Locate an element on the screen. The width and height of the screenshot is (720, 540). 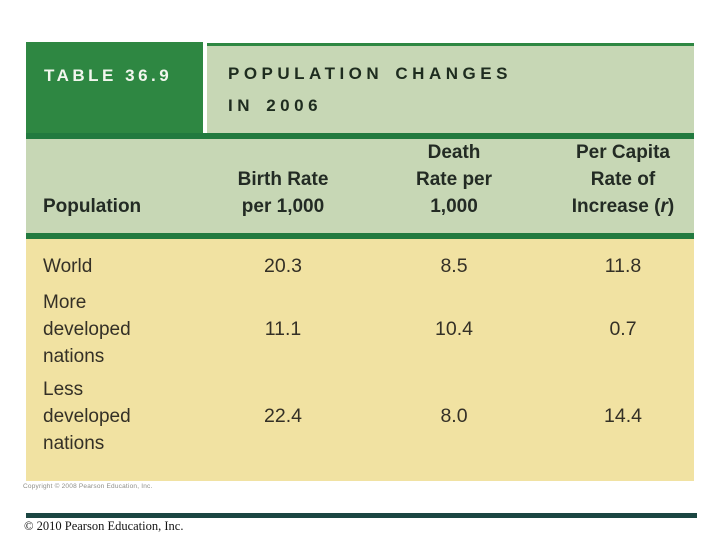
header-line: Birth Rate is located at coordinates (283, 179).